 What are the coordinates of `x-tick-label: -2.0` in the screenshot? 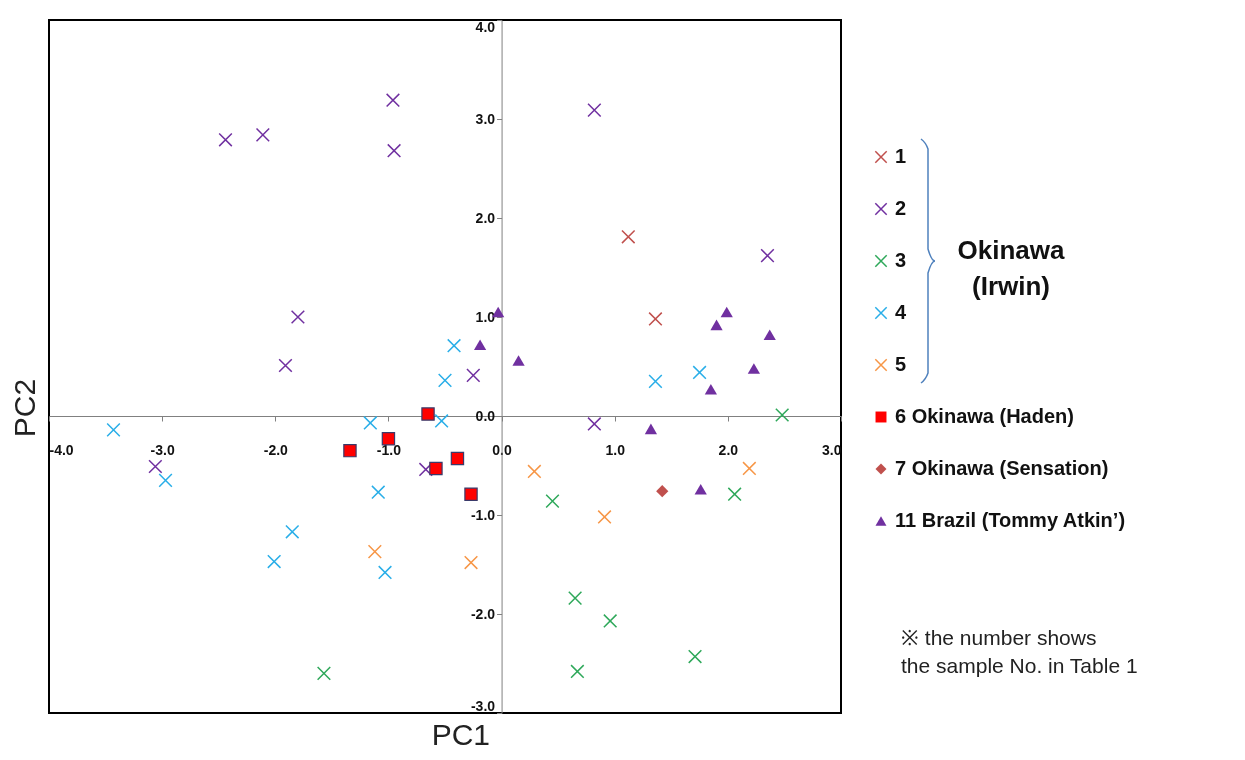 It's located at (276, 449).